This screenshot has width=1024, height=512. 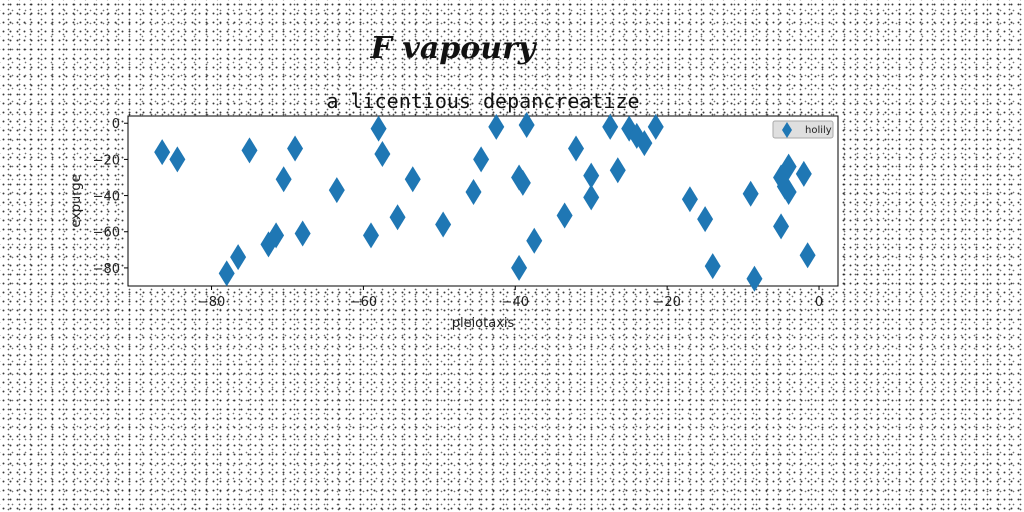 What do you see at coordinates (482, 101) in the screenshot?
I see `chart-title: a licentious depancreatize` at bounding box center [482, 101].